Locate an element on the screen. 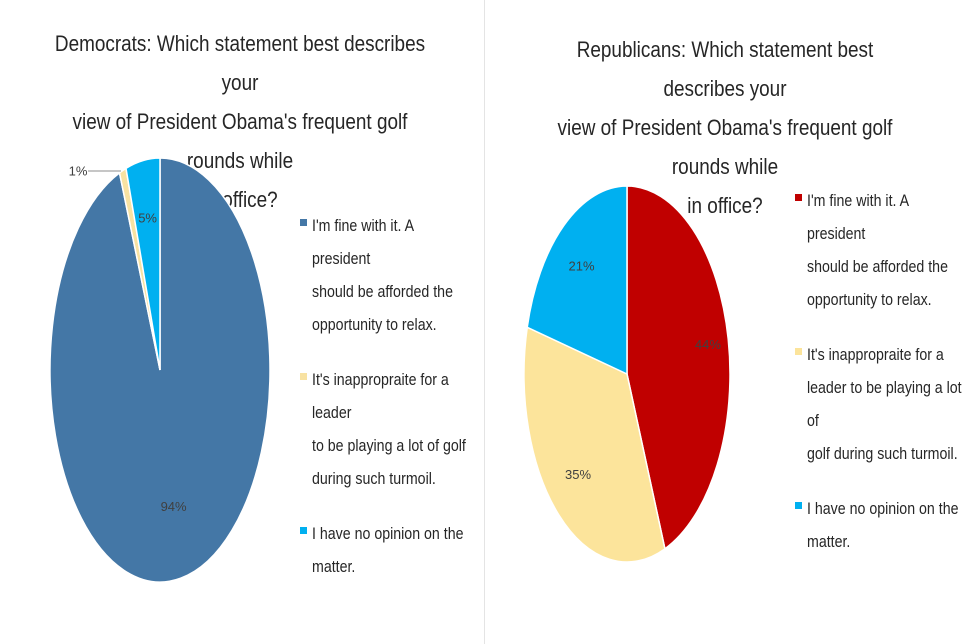 Image resolution: width=966 pixels, height=644 pixels. chart-title-line: in office? is located at coordinates (725, 205).